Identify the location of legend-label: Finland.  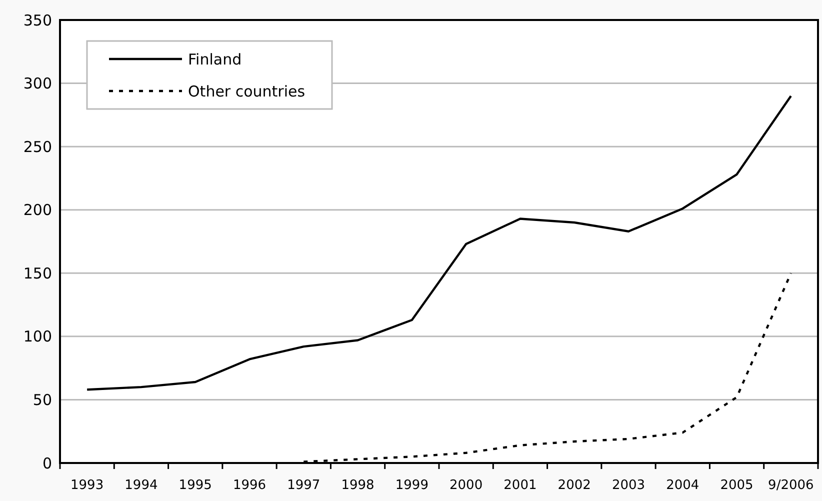
(215, 59).